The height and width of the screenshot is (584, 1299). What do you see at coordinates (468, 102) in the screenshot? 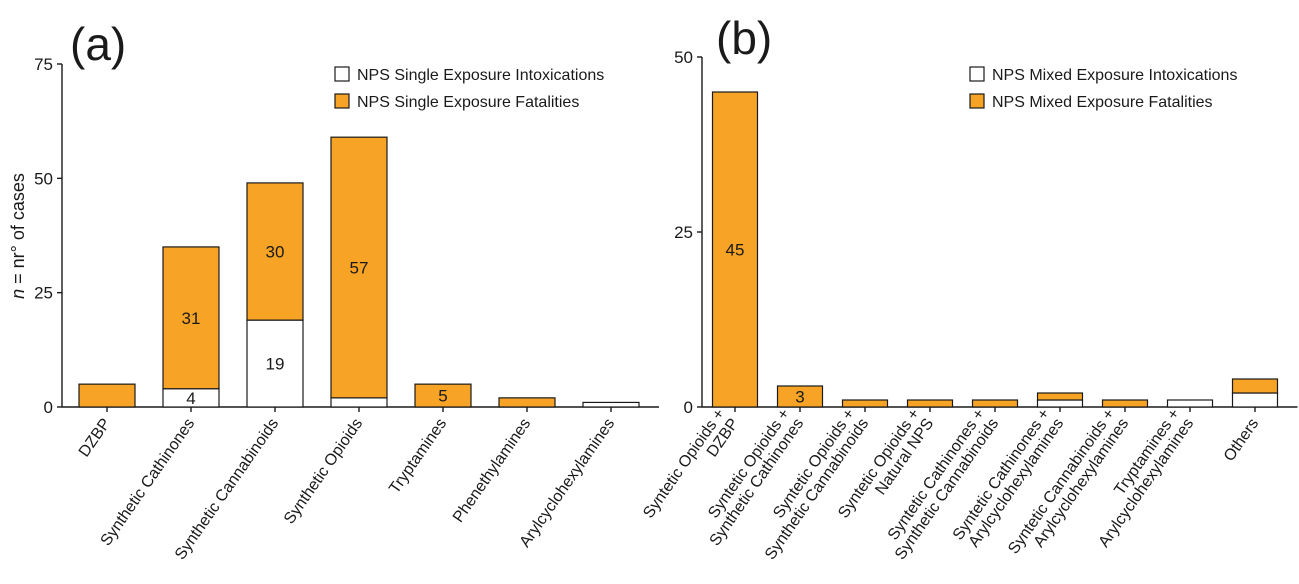
I see `legend-label: NPS Single Exposure Fatalities` at bounding box center [468, 102].